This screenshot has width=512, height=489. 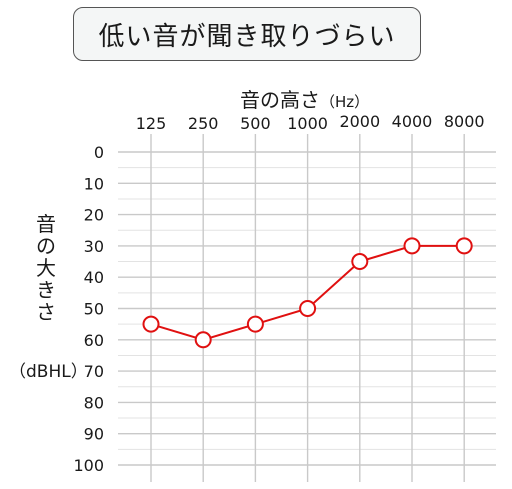 I want to click on title-box: 低い音が聞き取りづらい, so click(x=247, y=34).